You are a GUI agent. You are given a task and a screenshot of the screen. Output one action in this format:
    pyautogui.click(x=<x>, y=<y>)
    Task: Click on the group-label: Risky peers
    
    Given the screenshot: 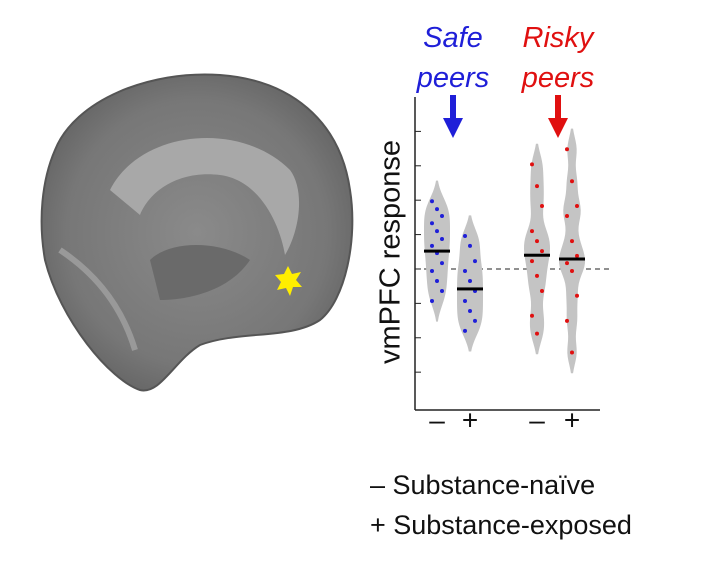 What is the action you would take?
    pyautogui.click(x=558, y=58)
    